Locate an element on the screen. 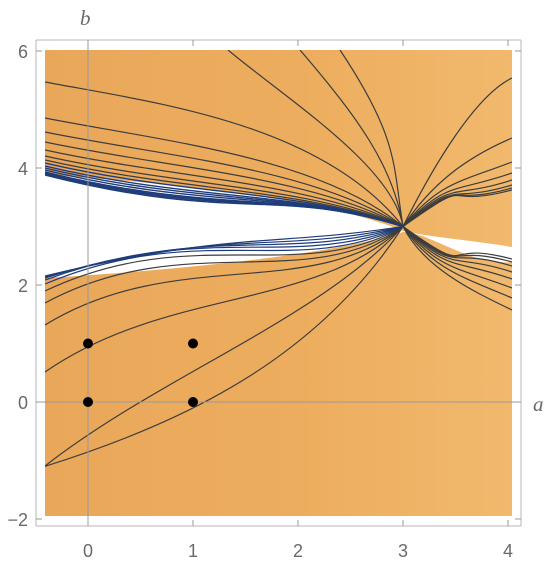  y-tick-label: 2 is located at coordinates (23, 286).